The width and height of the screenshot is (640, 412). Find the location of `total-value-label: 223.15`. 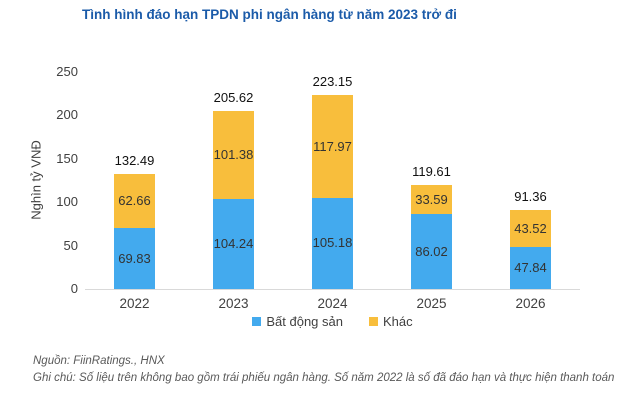

total-value-label: 223.15 is located at coordinates (332, 82).